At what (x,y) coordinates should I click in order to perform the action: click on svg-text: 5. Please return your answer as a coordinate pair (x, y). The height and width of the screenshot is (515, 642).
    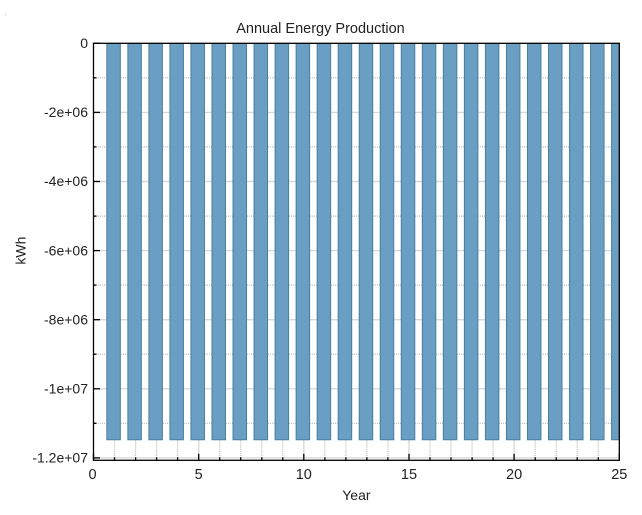
    Looking at the image, I should click on (199, 475).